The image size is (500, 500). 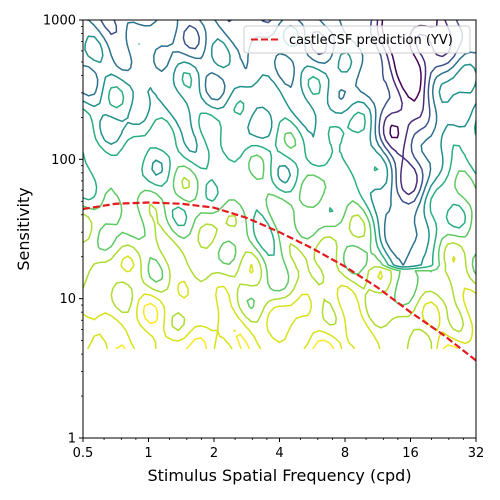 I want to click on x-tick-label: 1, so click(x=148, y=453).